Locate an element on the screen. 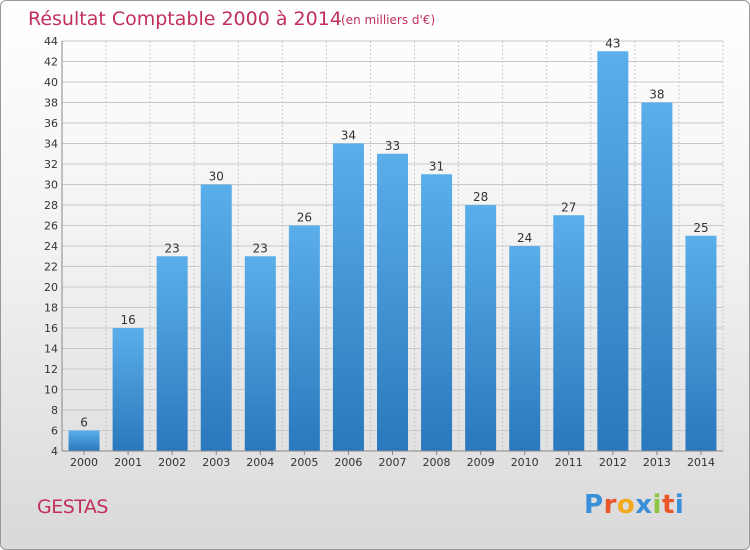  bar-value-label: 33 is located at coordinates (392, 146).